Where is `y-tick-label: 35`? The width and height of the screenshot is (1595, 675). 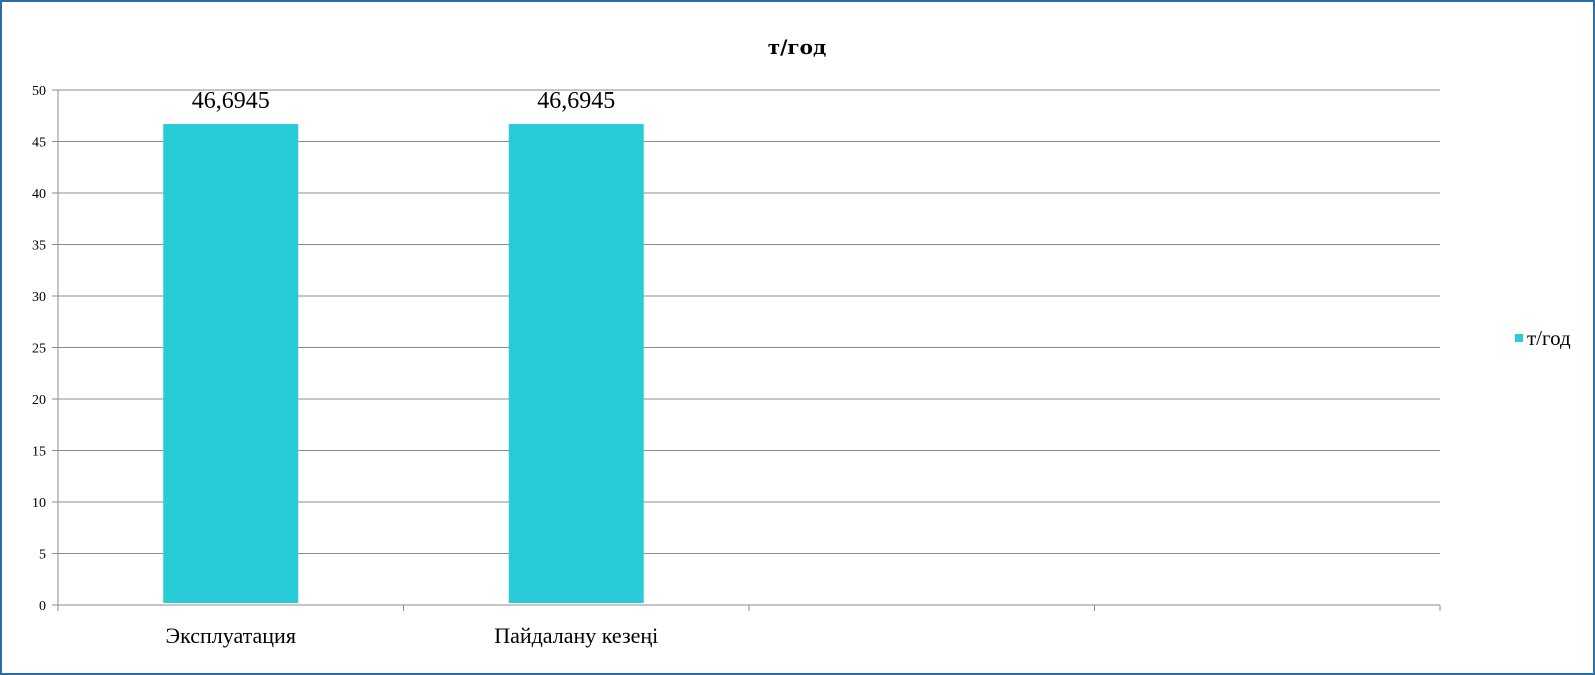
y-tick-label: 35 is located at coordinates (39, 246).